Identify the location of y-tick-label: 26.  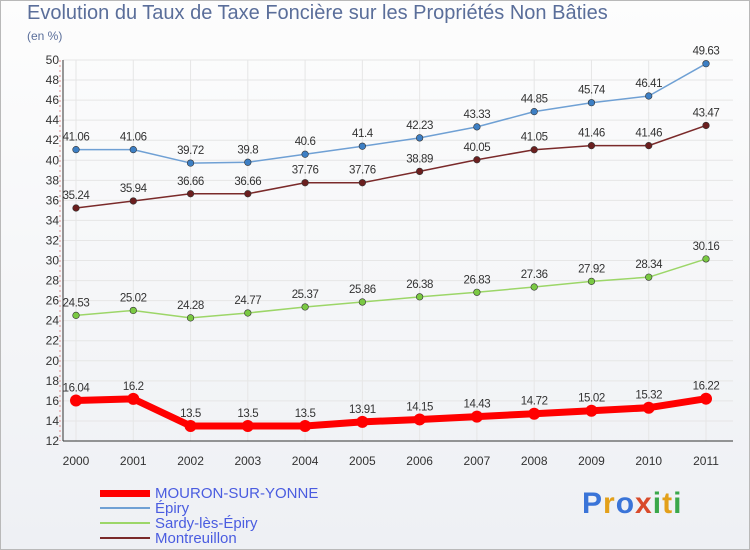
(53, 301).